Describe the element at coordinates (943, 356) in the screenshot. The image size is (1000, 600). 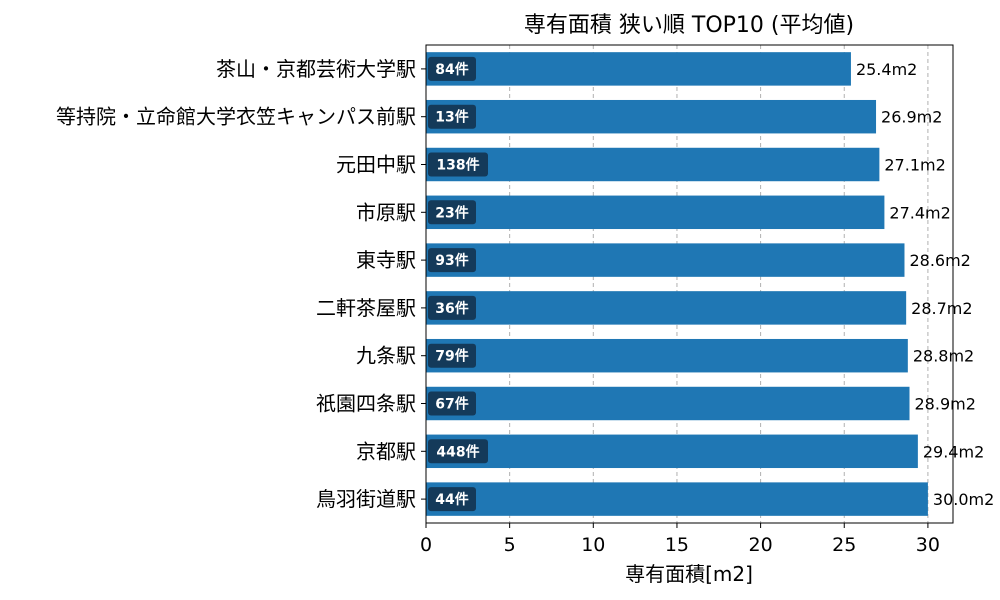
I see `value-label: 28.8m2` at that location.